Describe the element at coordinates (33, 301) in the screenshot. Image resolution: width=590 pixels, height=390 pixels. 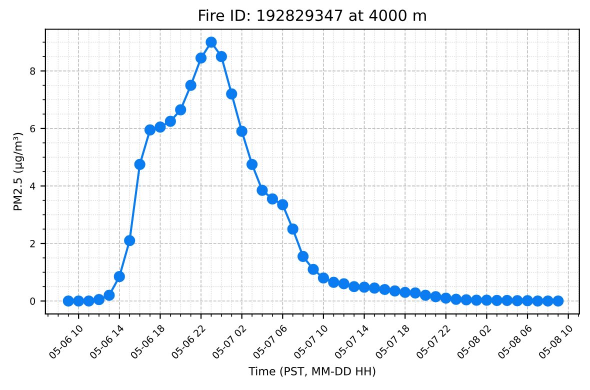
I see `y-tick-label: 0` at that location.